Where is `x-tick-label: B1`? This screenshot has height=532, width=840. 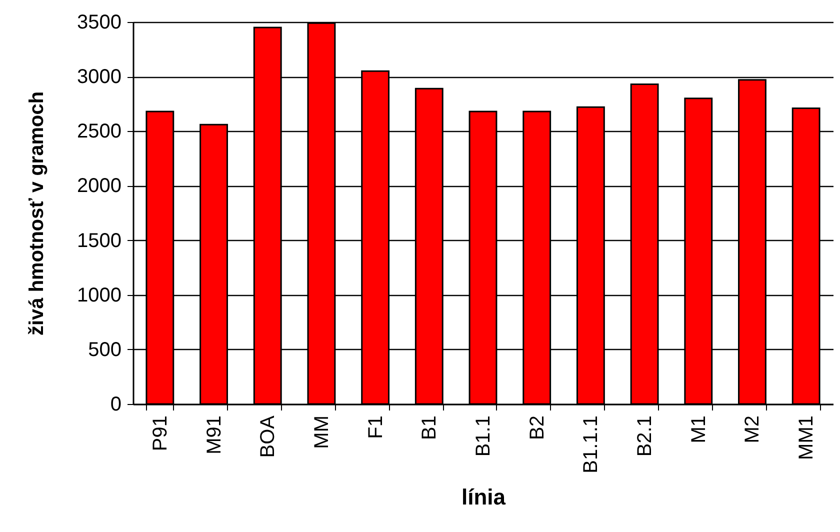 x-tick-label: B1 is located at coordinates (429, 428).